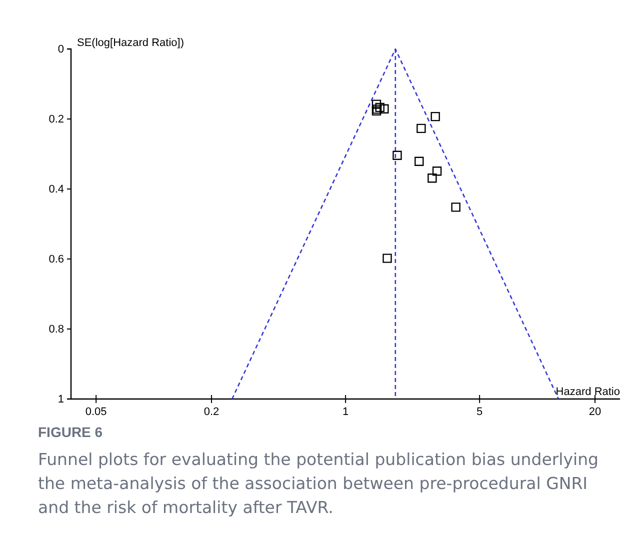 The image size is (644, 537). I want to click on x-tick-label: 0.05, so click(96, 412).